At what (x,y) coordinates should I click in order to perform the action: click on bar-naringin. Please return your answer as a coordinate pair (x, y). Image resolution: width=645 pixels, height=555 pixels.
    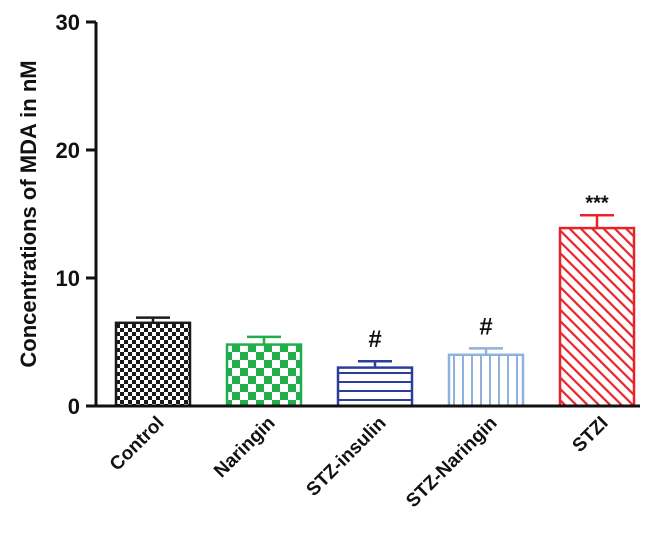
    Looking at the image, I should click on (264, 375).